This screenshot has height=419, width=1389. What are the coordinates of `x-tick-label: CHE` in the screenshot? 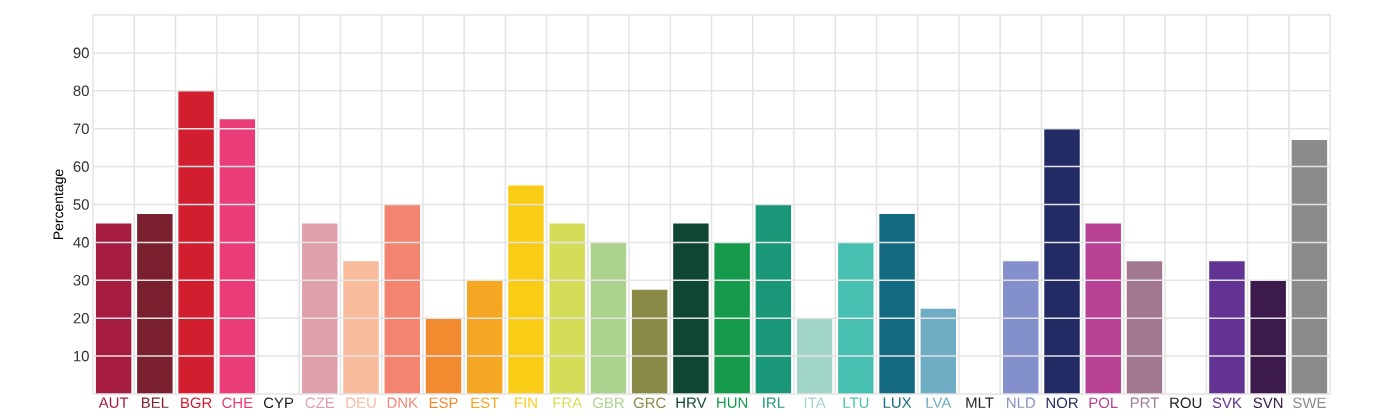 It's located at (237, 403).